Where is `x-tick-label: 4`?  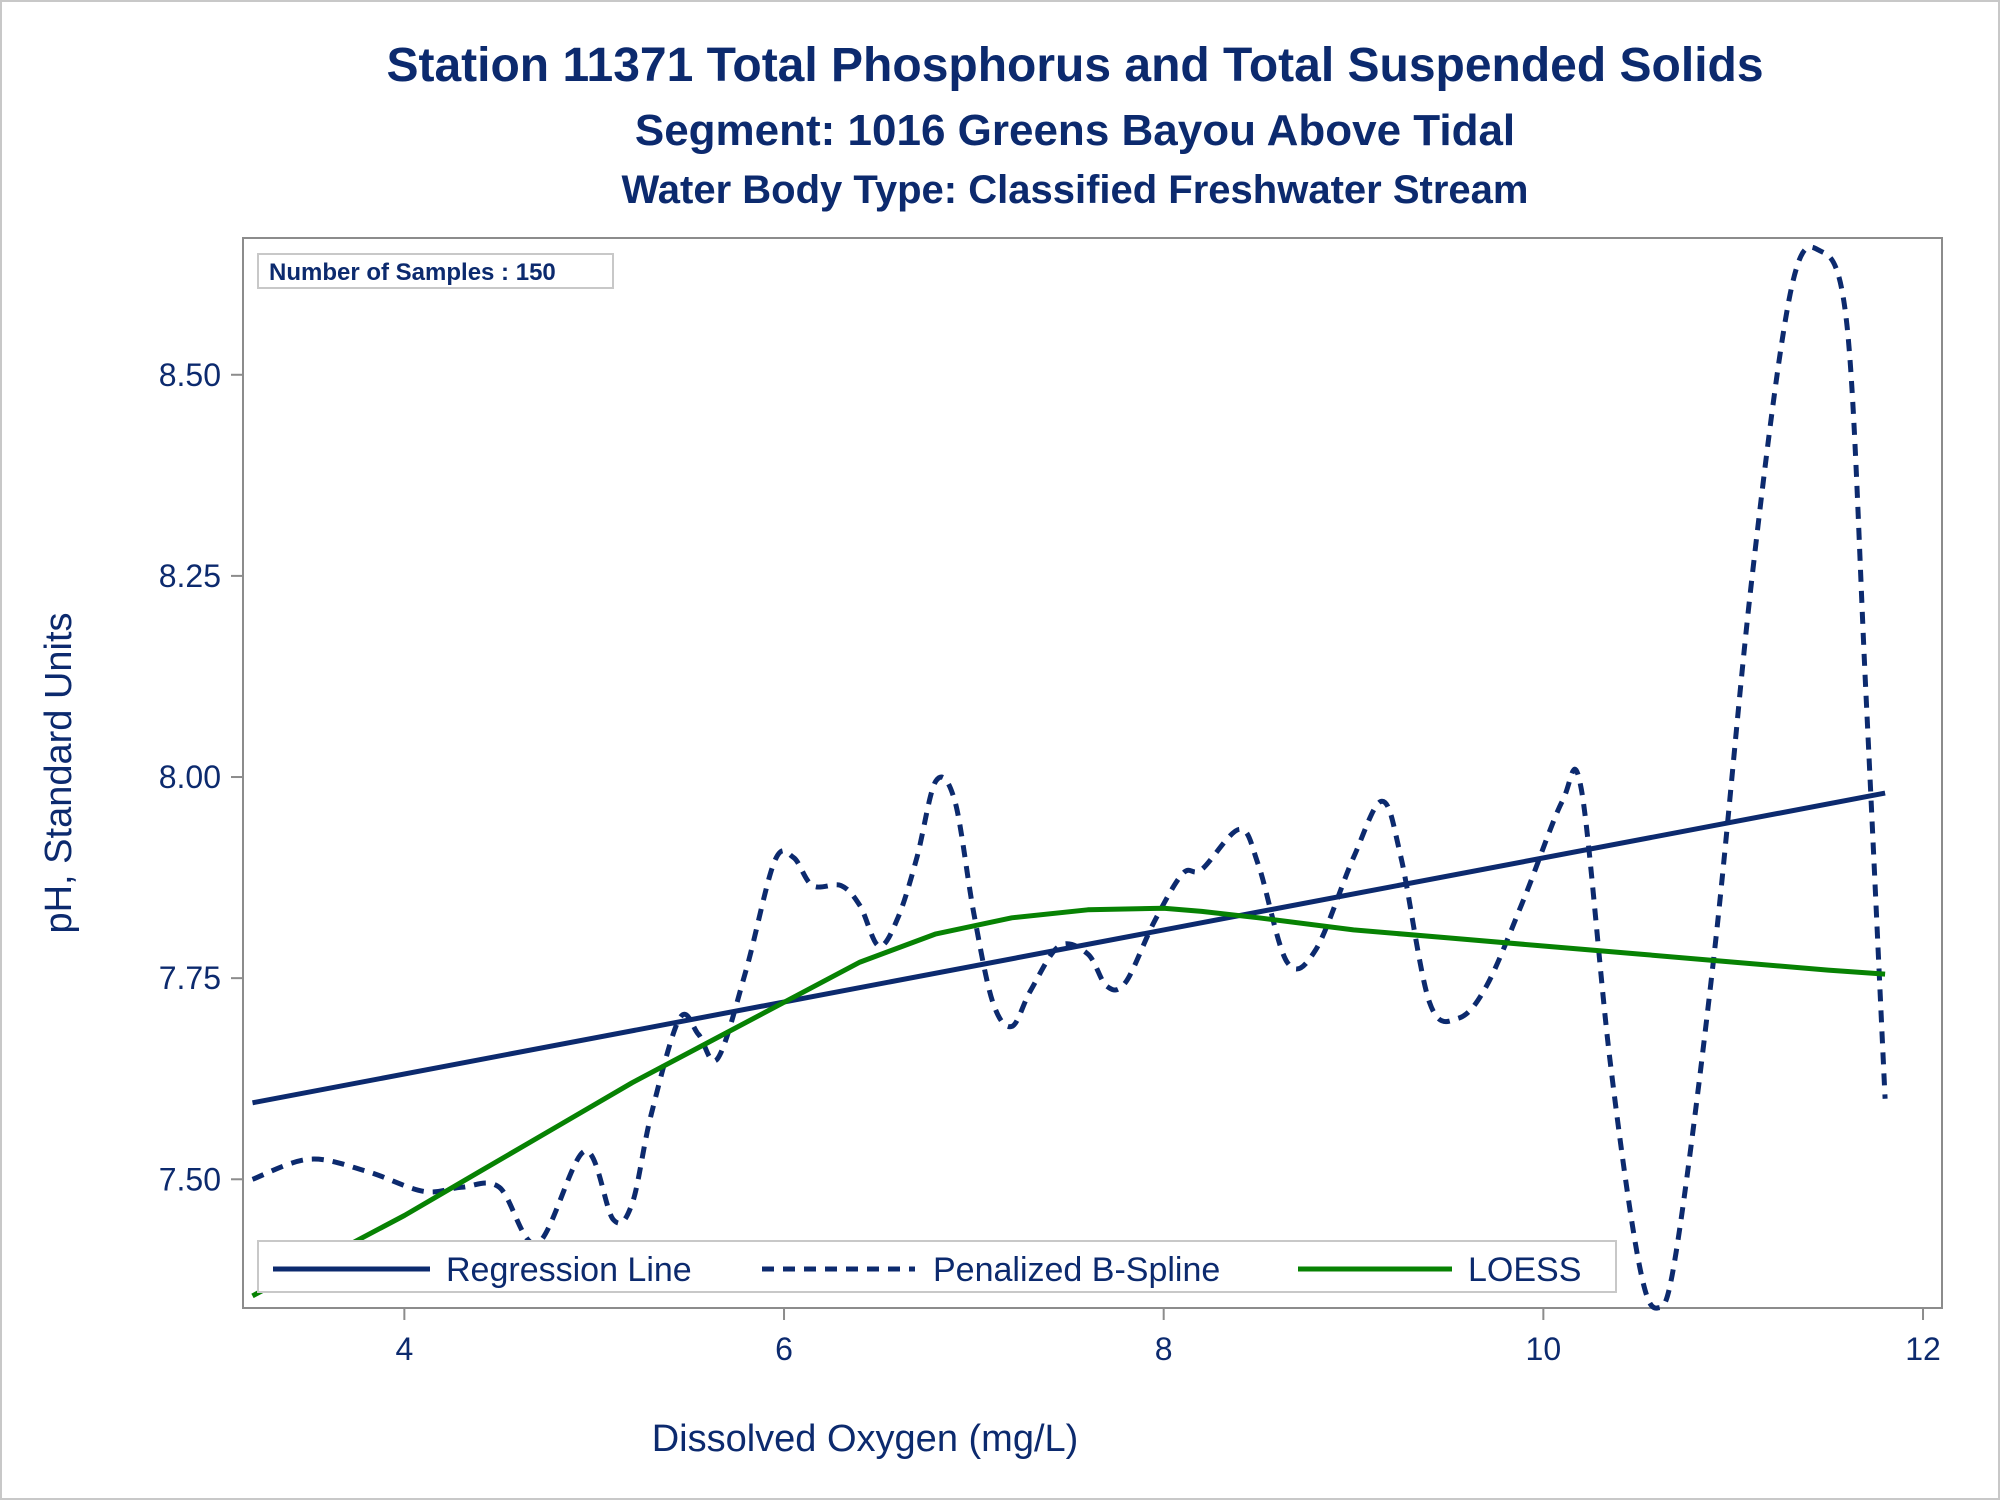 x-tick-label: 4 is located at coordinates (404, 1349).